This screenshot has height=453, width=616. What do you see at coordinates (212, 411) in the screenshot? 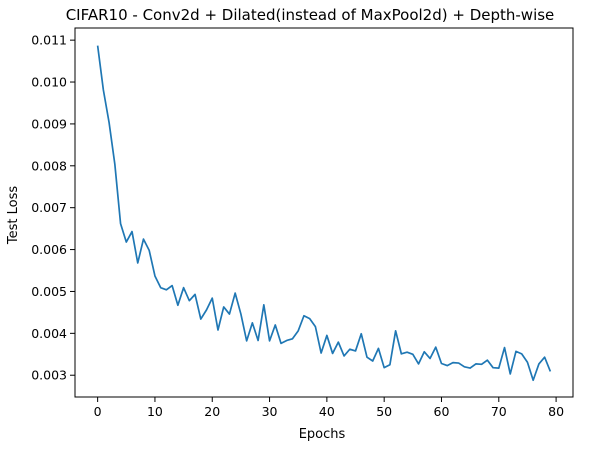
I see `x-tick-label: 20` at bounding box center [212, 411].